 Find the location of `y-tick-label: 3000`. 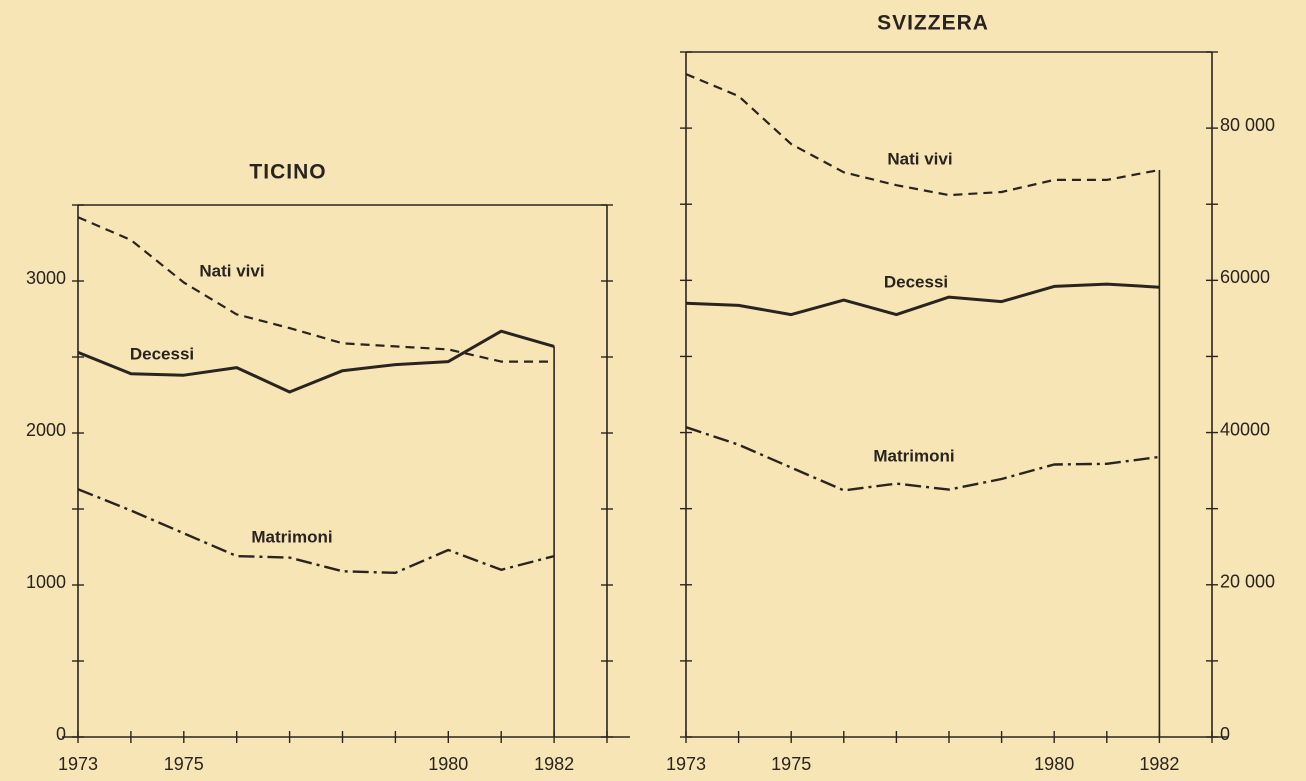

y-tick-label: 3000 is located at coordinates (46, 278).